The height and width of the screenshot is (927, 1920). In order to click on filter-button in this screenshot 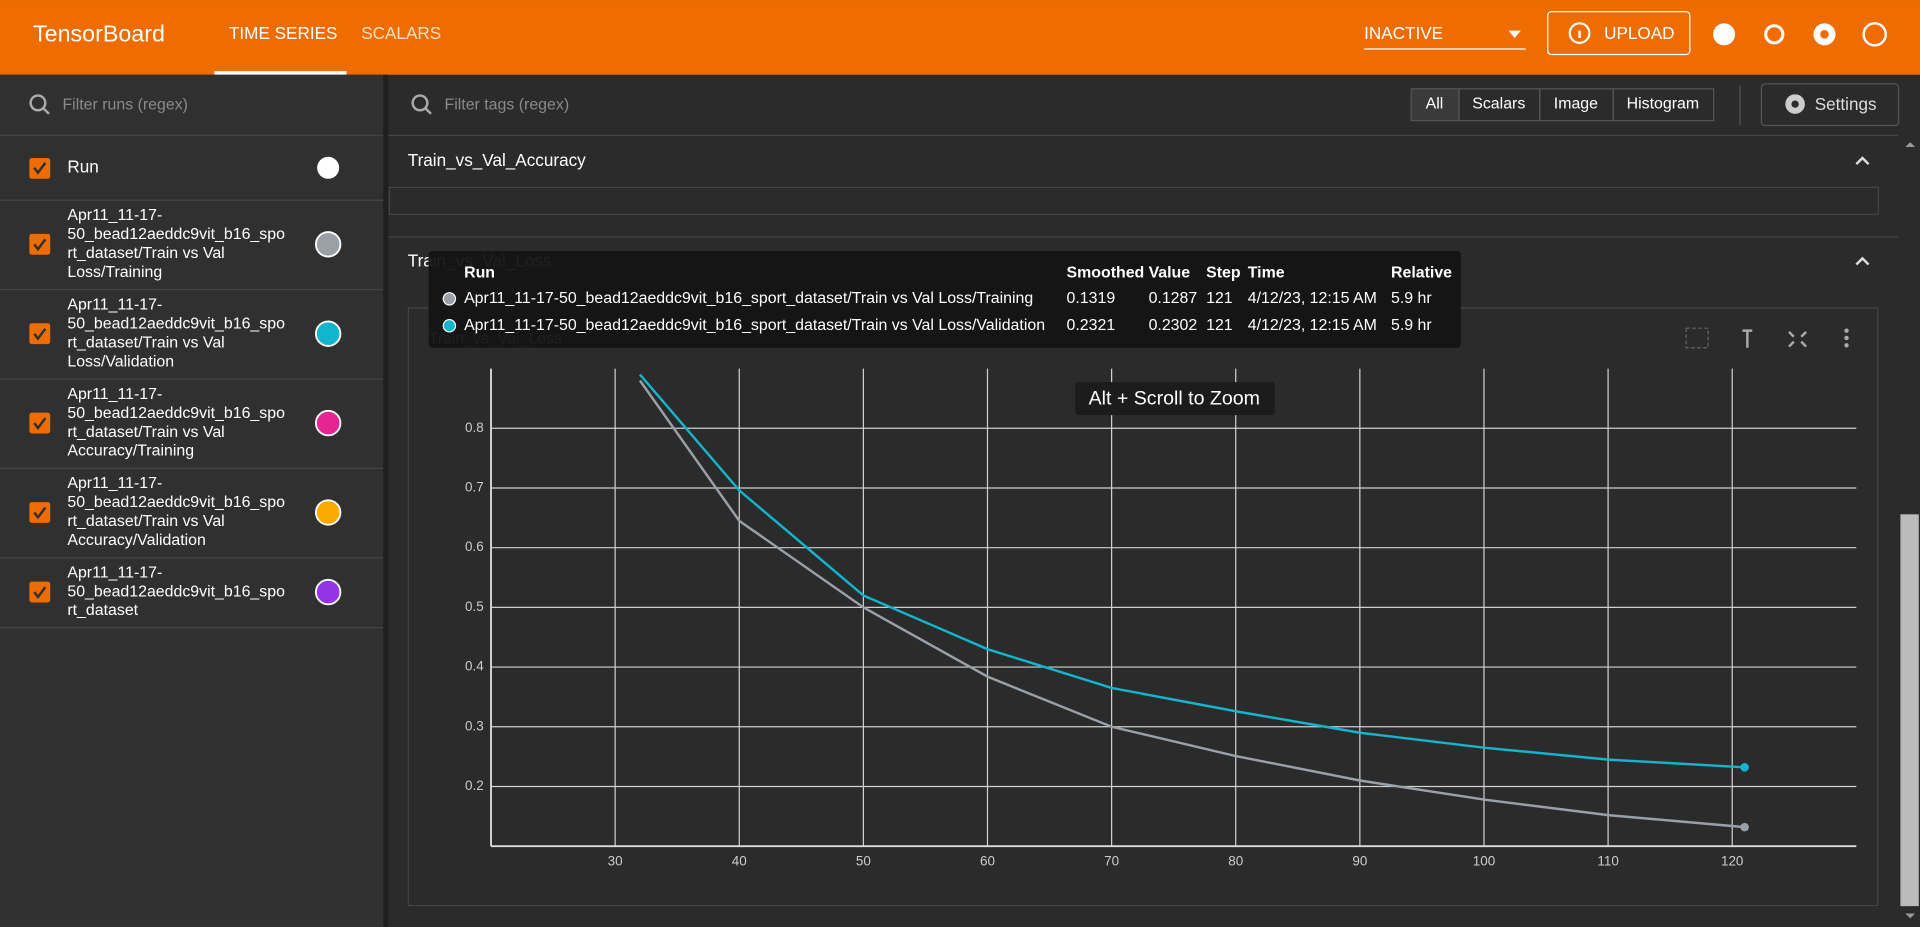, I will do `click(1663, 105)`.